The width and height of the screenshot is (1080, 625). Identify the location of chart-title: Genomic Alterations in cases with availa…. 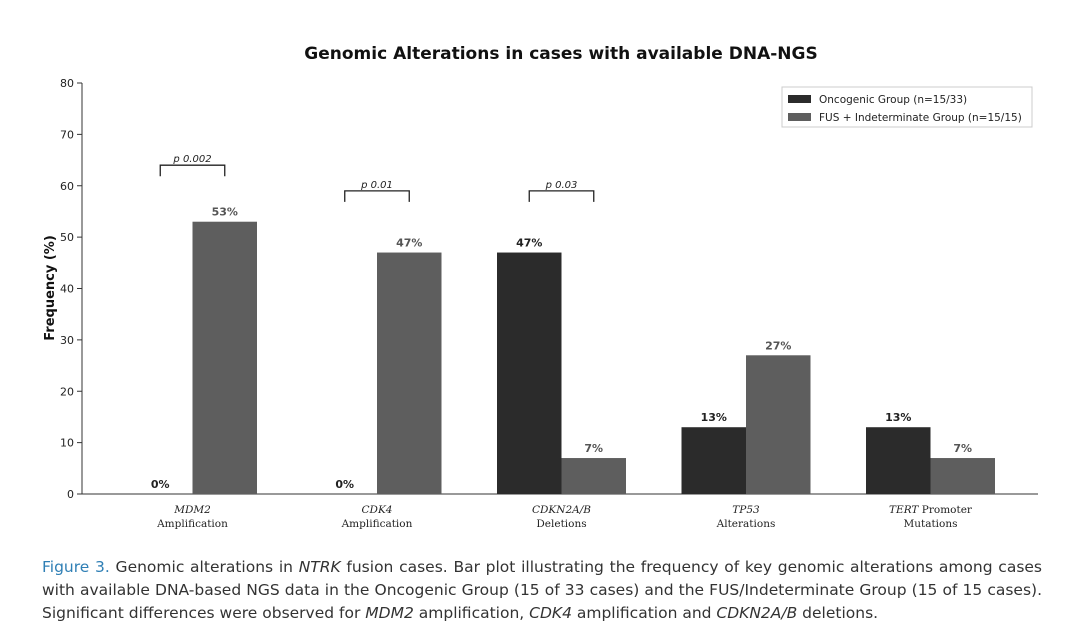
(560, 54).